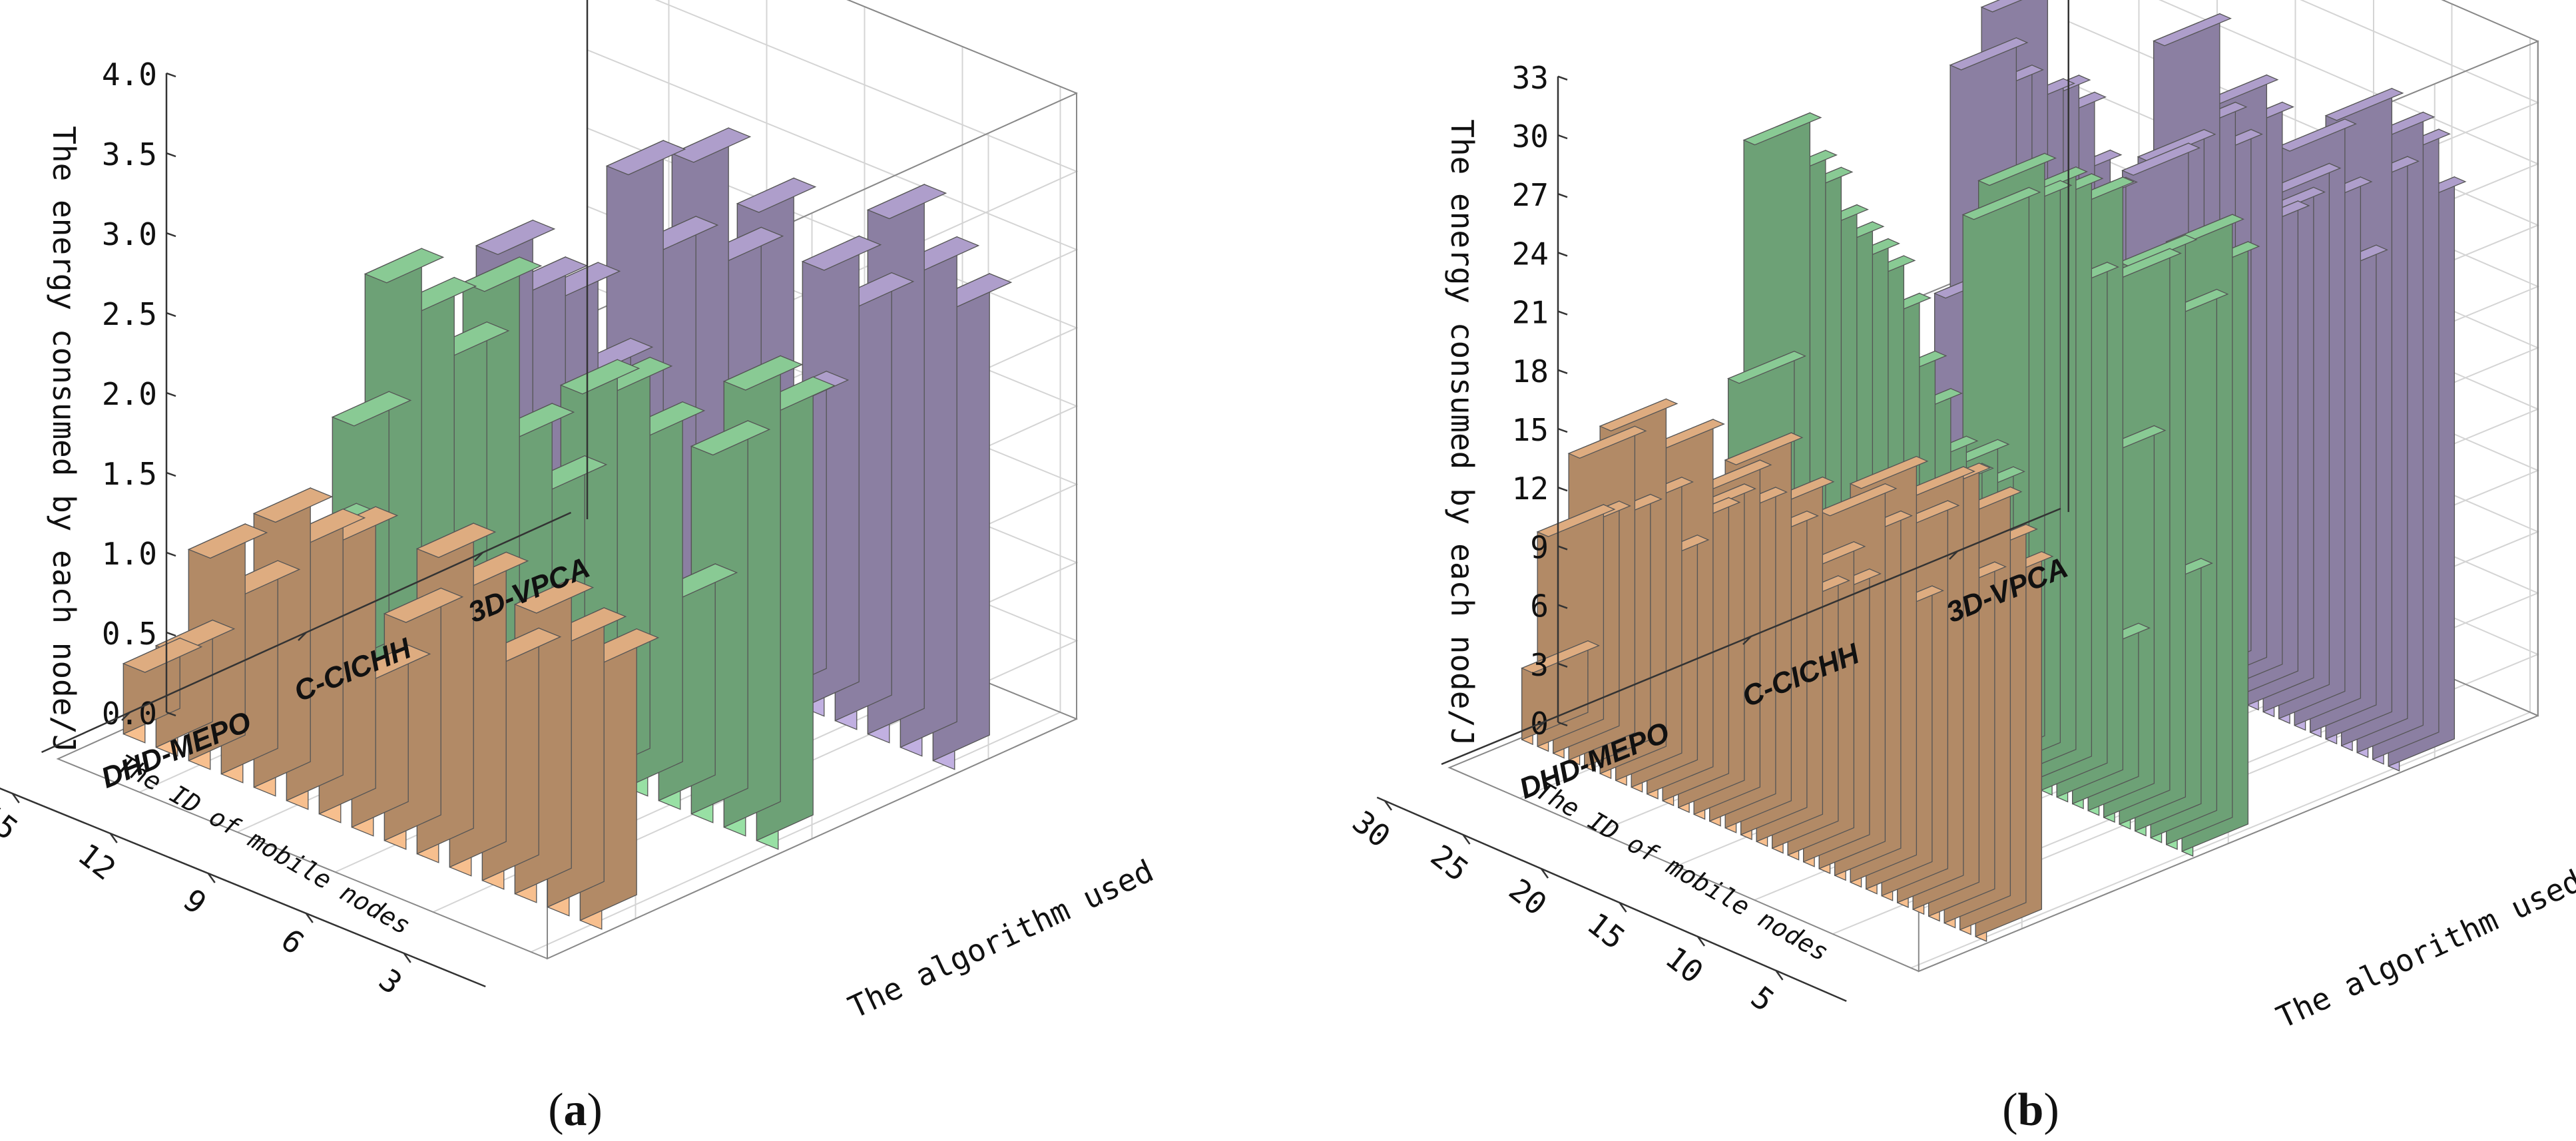 The width and height of the screenshot is (2576, 1141). Describe the element at coordinates (1527, 897) in the screenshot. I see `x-tick-label: 20` at that location.